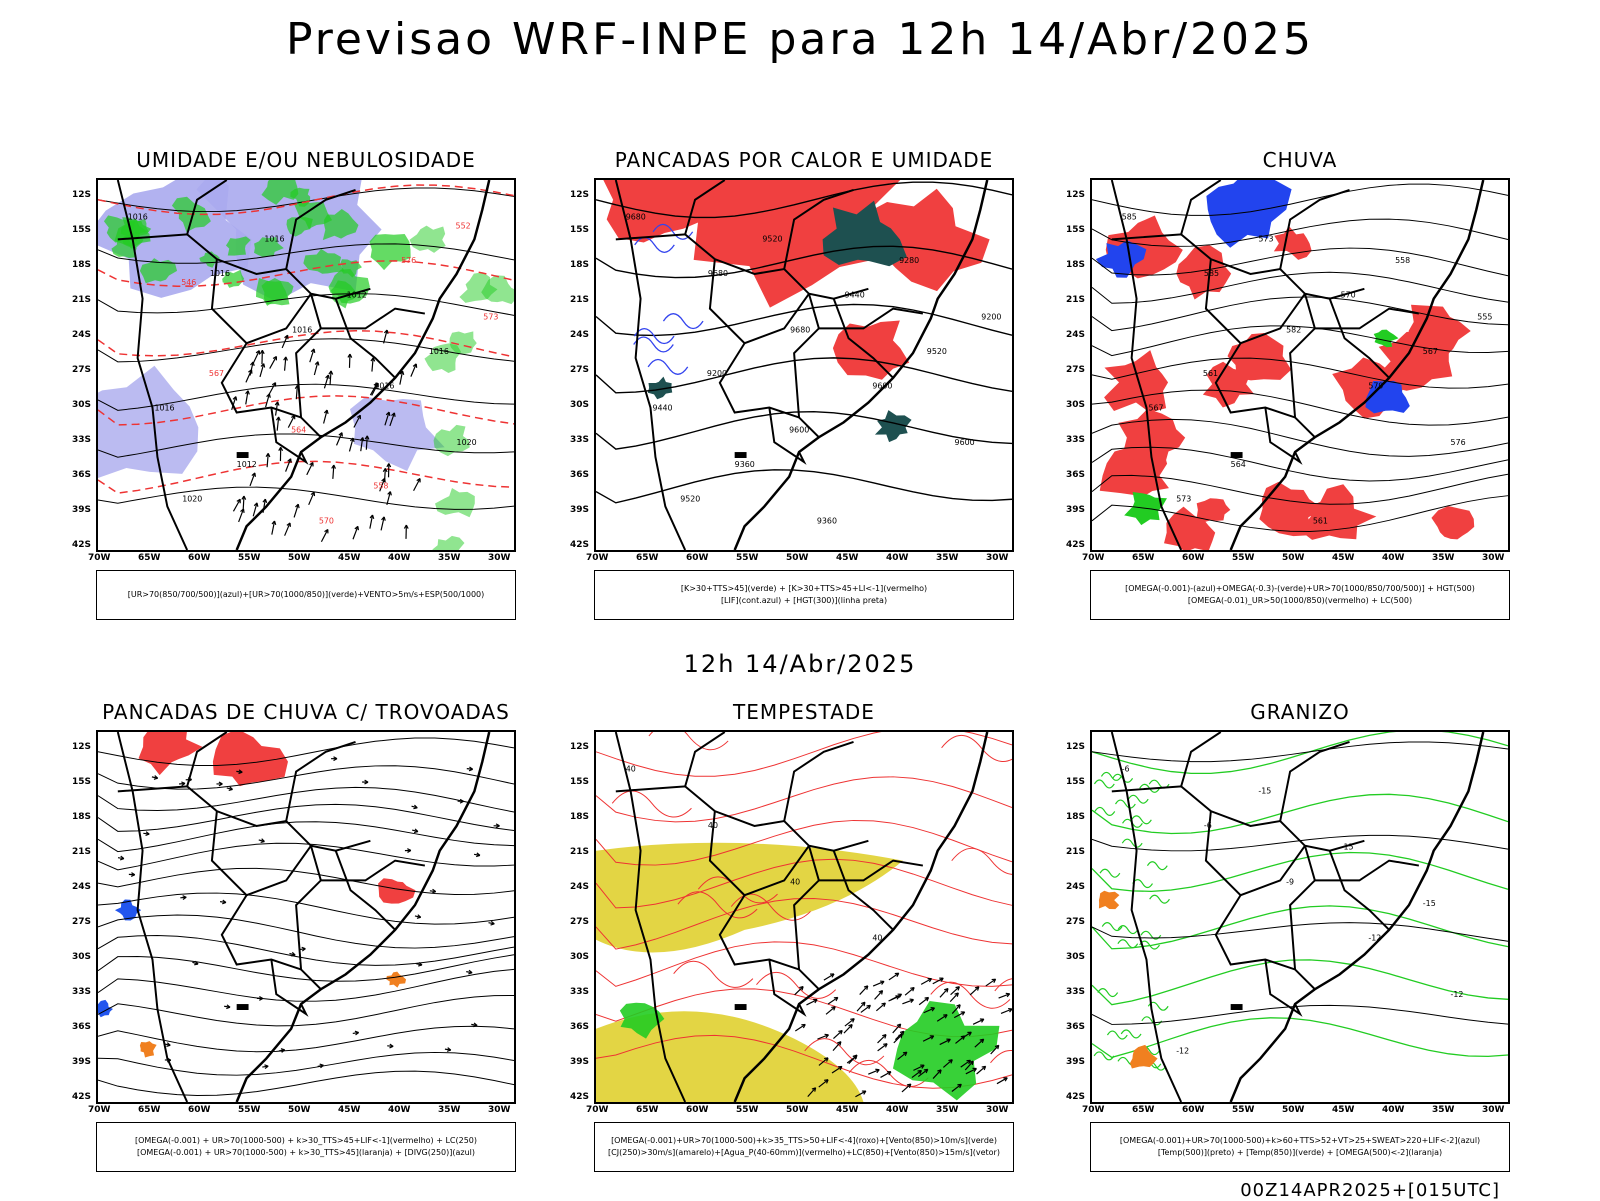 This screenshot has height=1201, width=1600. Describe the element at coordinates (1393, 558) in the screenshot. I see `lon-label: 40W` at that location.